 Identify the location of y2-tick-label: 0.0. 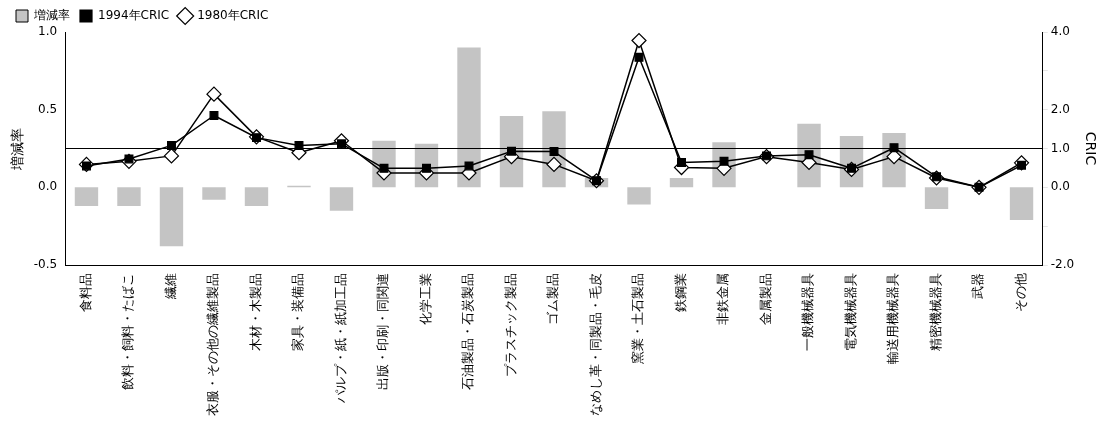
(1060, 186).